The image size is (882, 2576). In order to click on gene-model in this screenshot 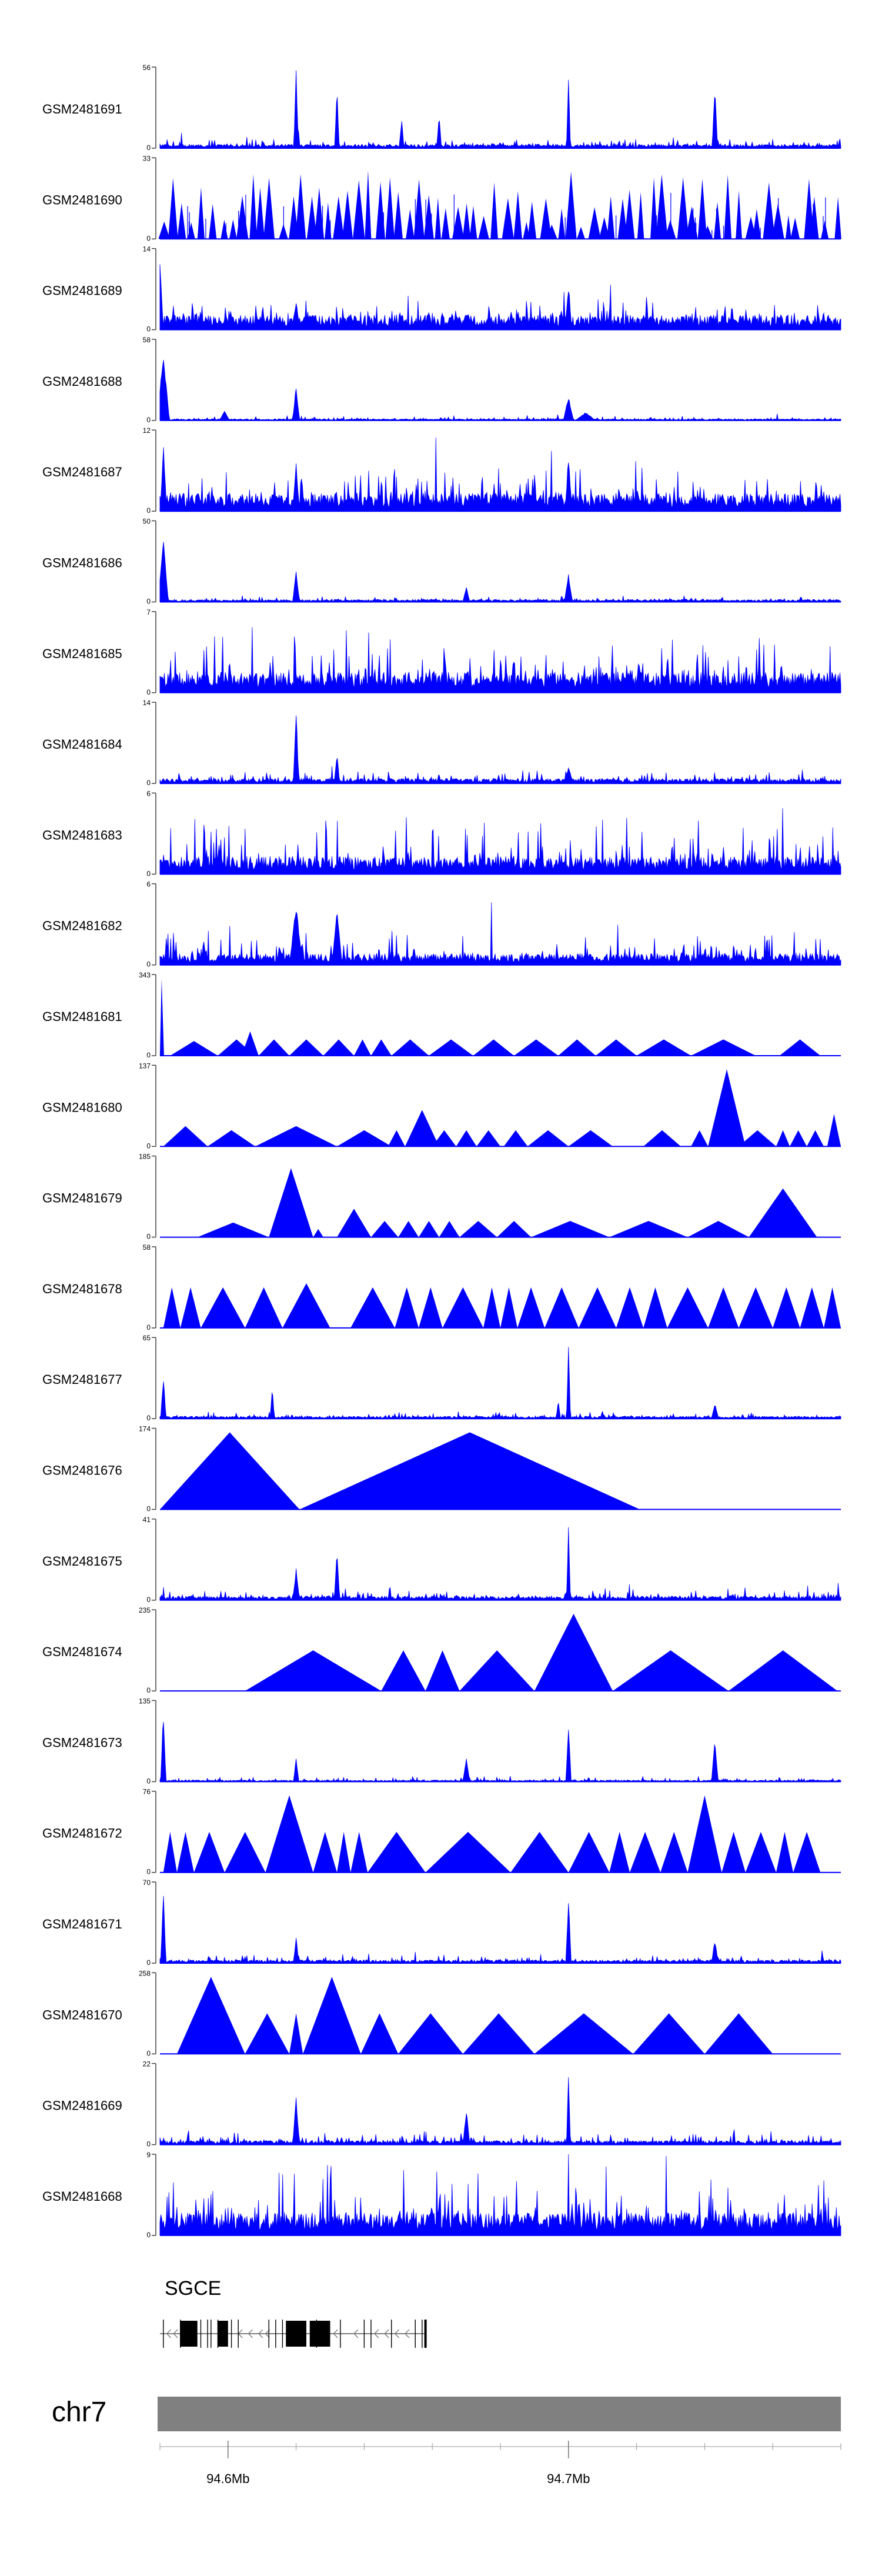, I will do `click(293, 2334)`.